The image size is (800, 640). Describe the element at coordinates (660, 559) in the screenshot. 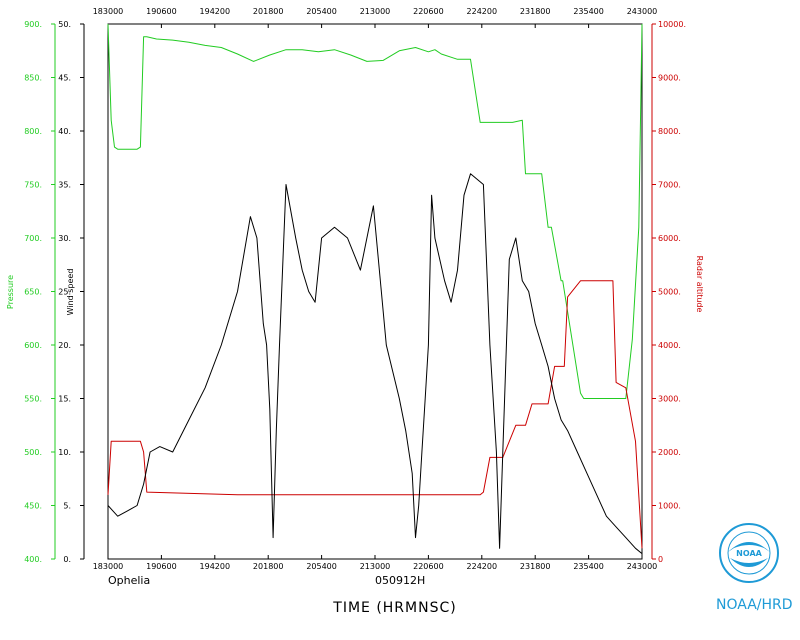

I see `altitude-tick-label: 0` at that location.